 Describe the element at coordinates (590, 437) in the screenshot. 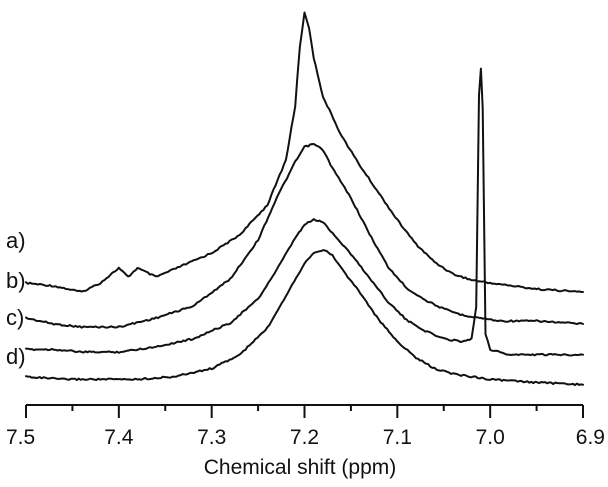

I see `x-tick-label: 6.9` at that location.